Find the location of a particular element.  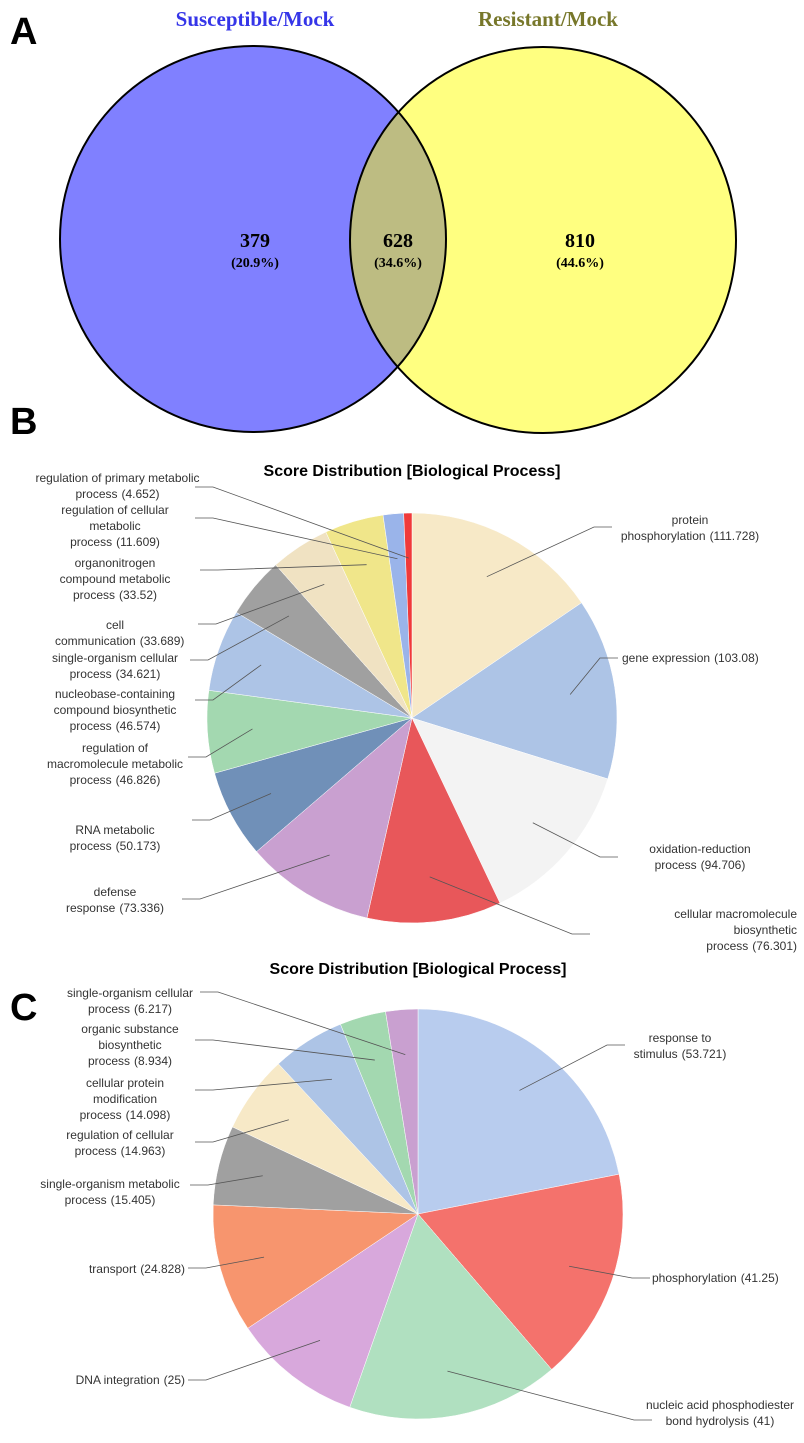

slice-value: (94.706) is located at coordinates (723, 865).